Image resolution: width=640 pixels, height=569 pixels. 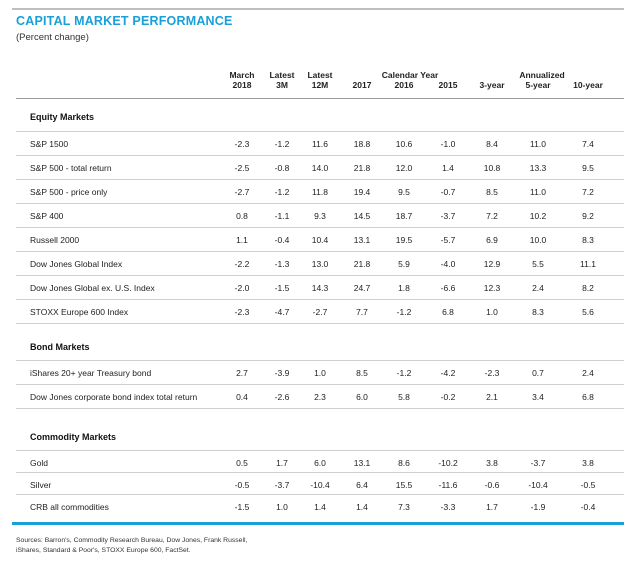 I want to click on table-cell: 13.0, so click(x=320, y=264).